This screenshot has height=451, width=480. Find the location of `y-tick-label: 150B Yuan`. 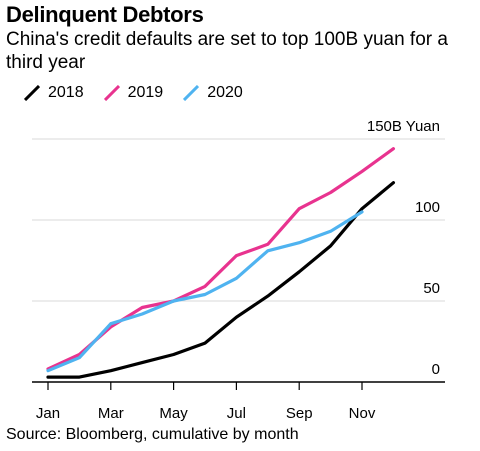

y-tick-label: 150B Yuan is located at coordinates (403, 126).